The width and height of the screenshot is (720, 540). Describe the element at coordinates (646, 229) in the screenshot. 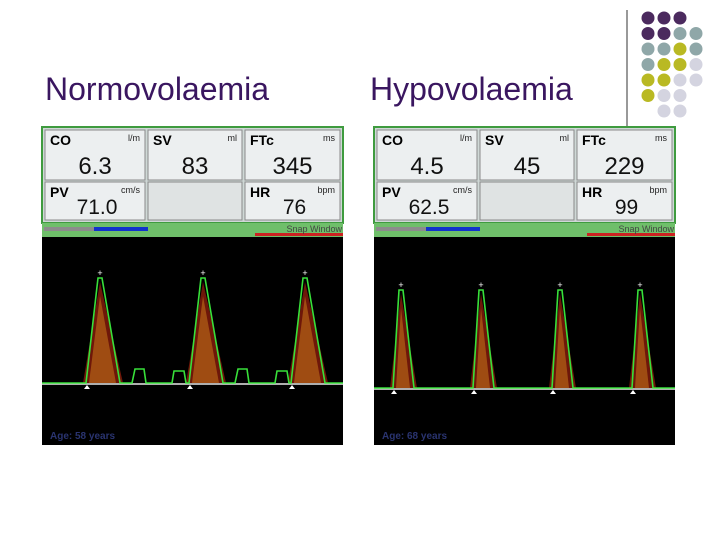

I see `snap-window: Snap Window` at that location.